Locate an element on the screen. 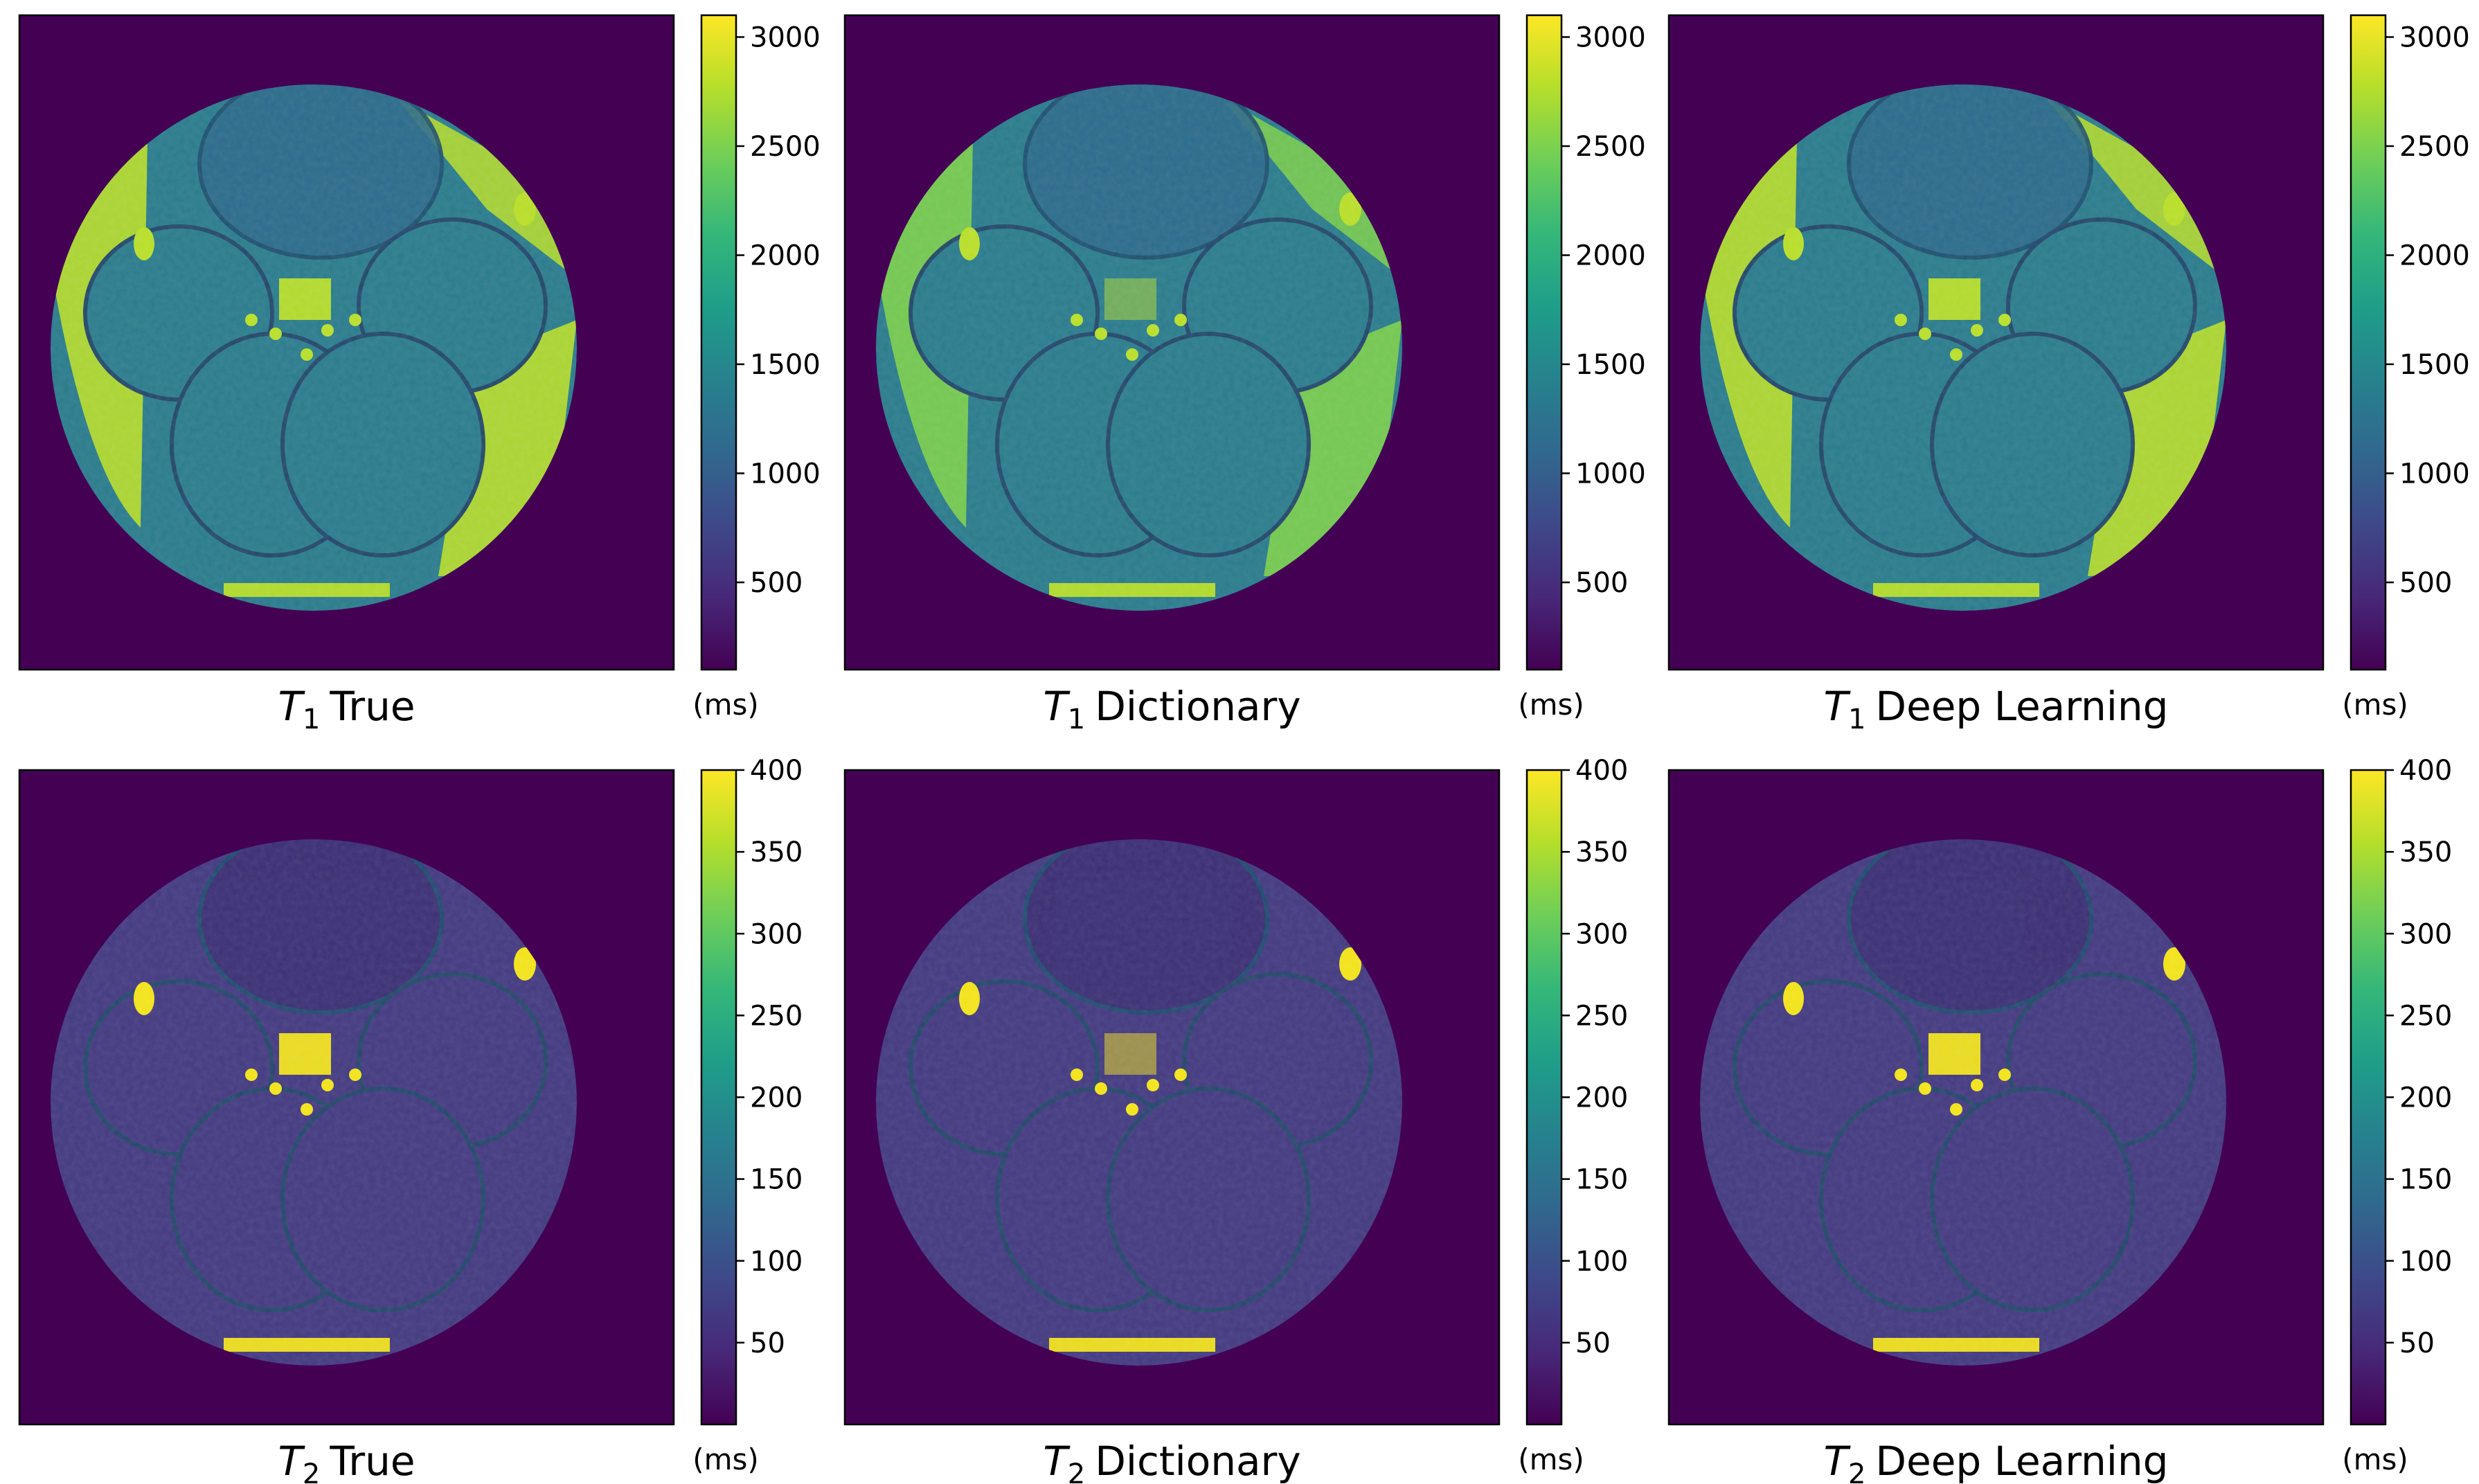 Image resolution: width=2479 pixels, height=1484 pixels. panel-caption: T2 Deep Learning is located at coordinates (1996, 1461).